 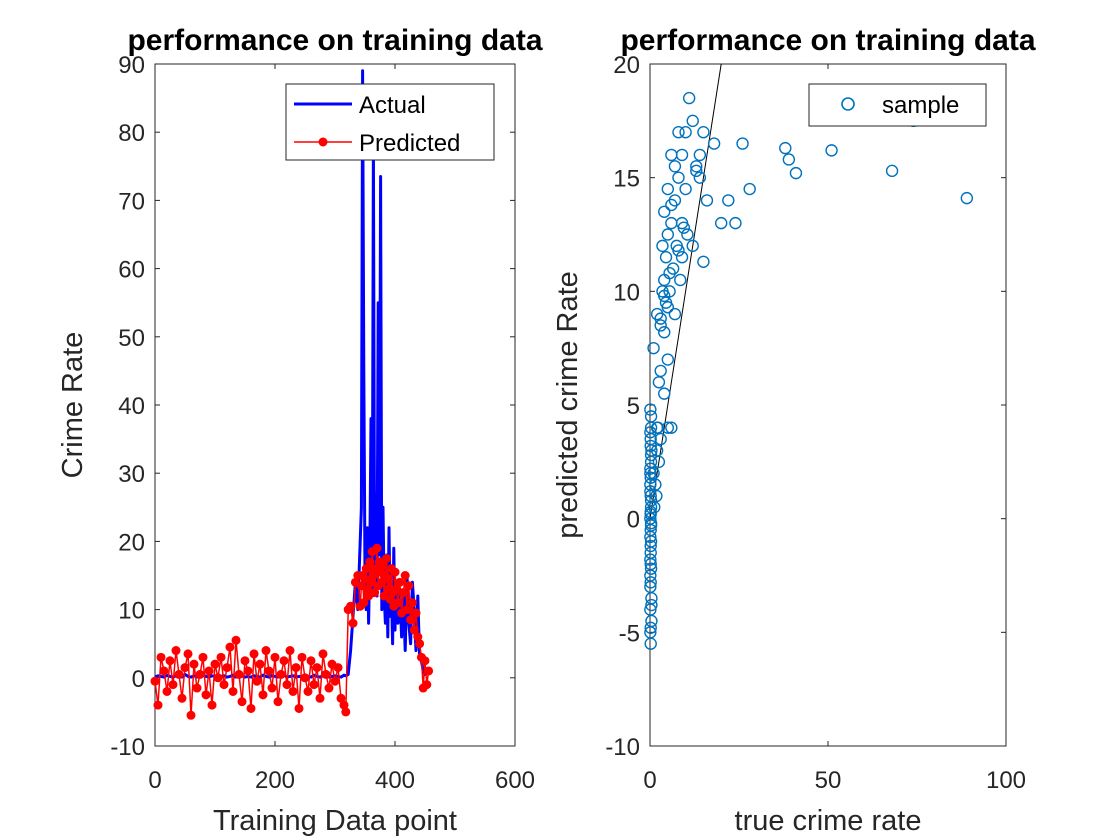 I want to click on left-y-tick-label: 30, so click(x=131, y=474).